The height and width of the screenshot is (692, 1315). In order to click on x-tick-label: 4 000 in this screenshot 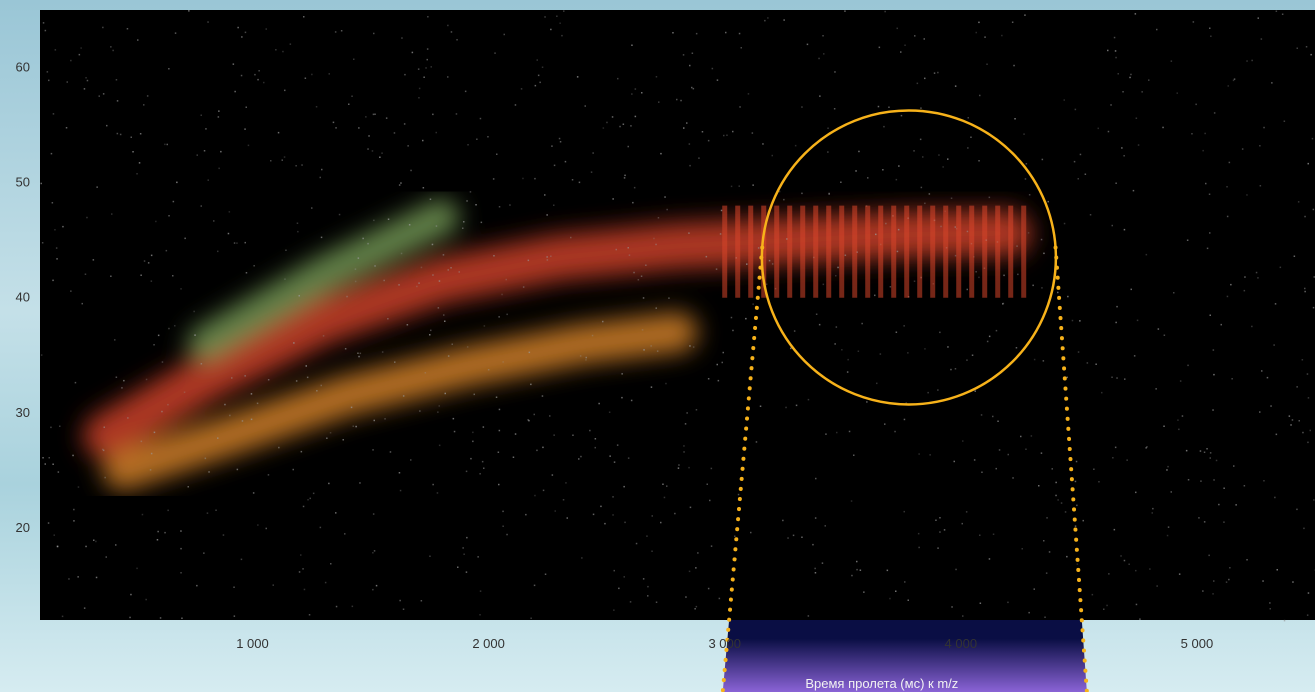, I will do `click(961, 643)`.